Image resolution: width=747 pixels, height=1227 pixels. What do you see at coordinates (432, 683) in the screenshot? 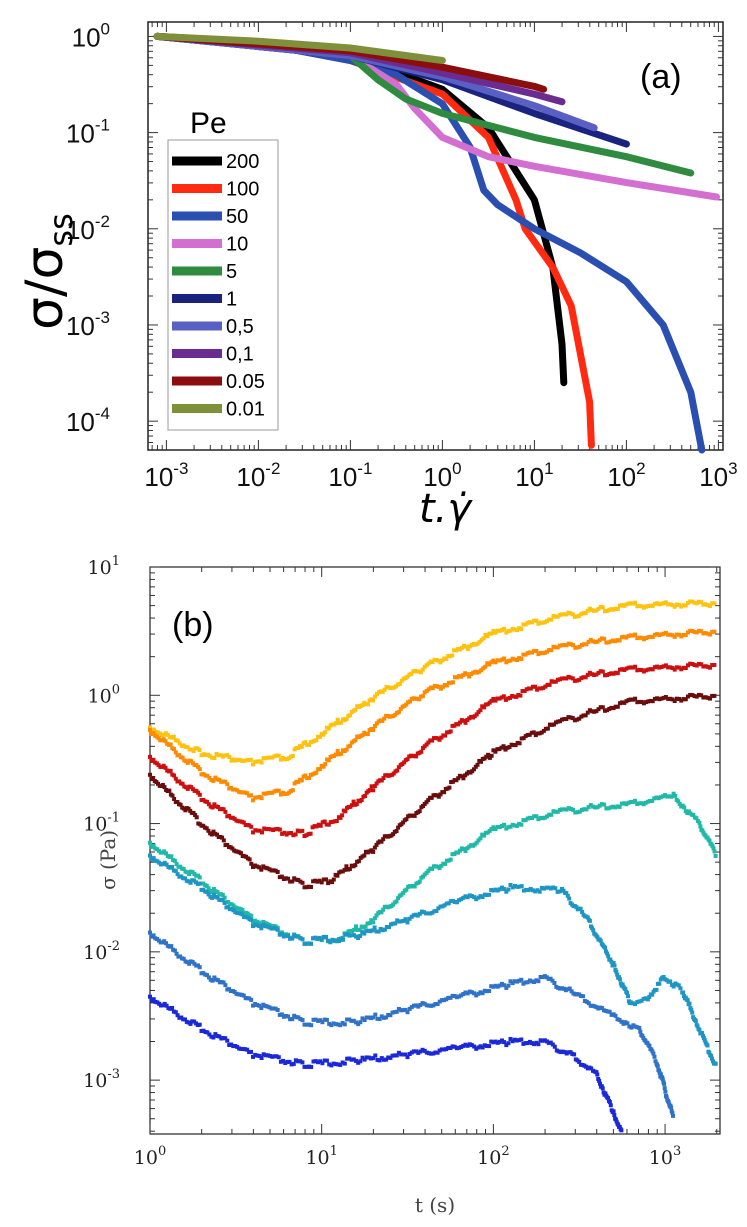
I see `series-markers-s1` at bounding box center [432, 683].